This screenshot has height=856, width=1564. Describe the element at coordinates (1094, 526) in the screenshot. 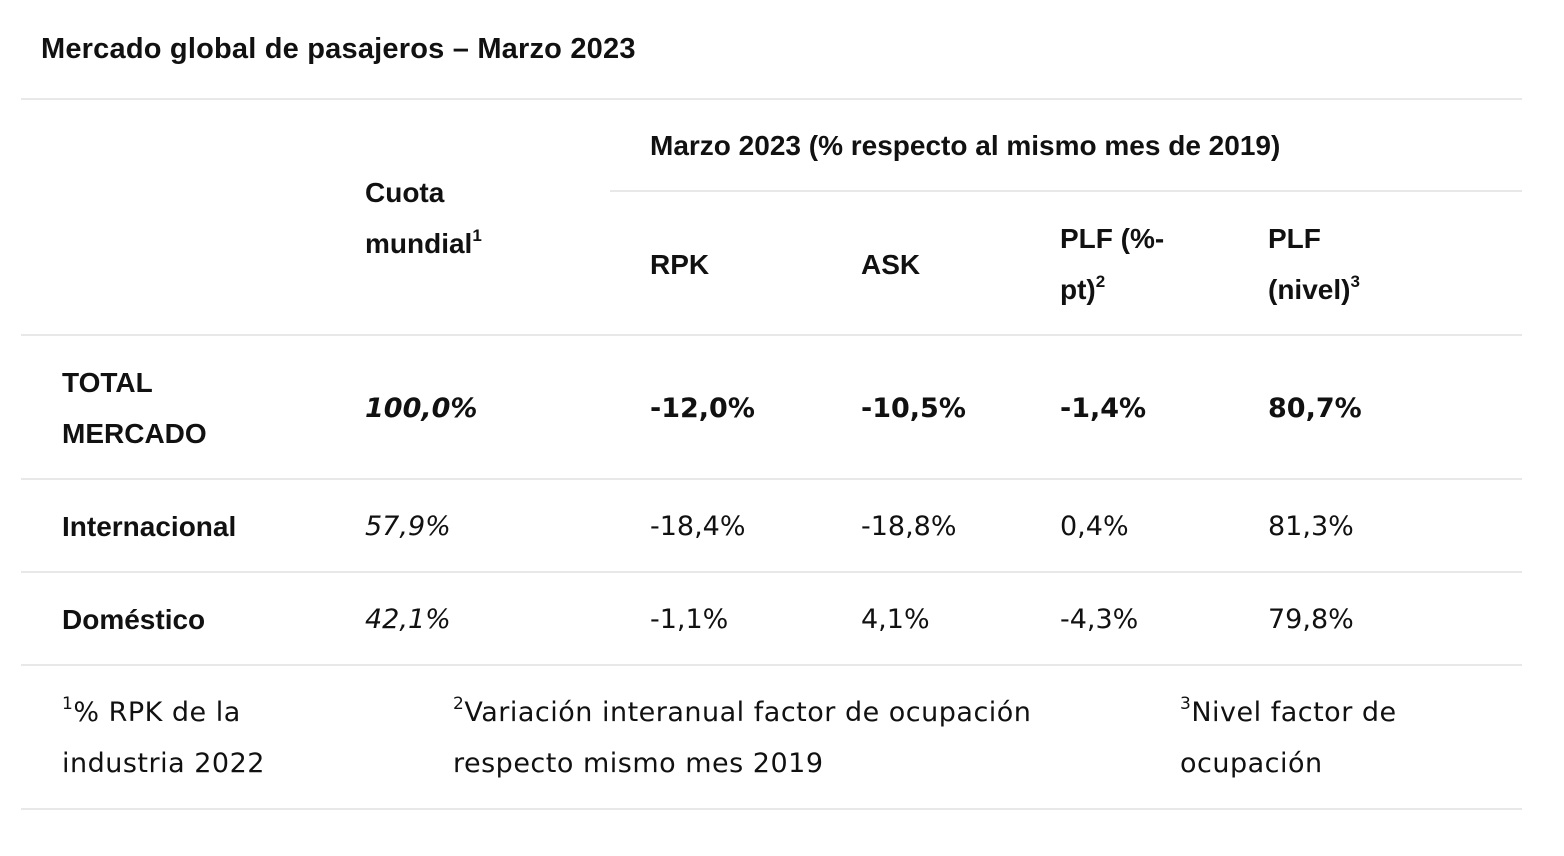

I see `row-international-plf-pt: 0,4%` at that location.